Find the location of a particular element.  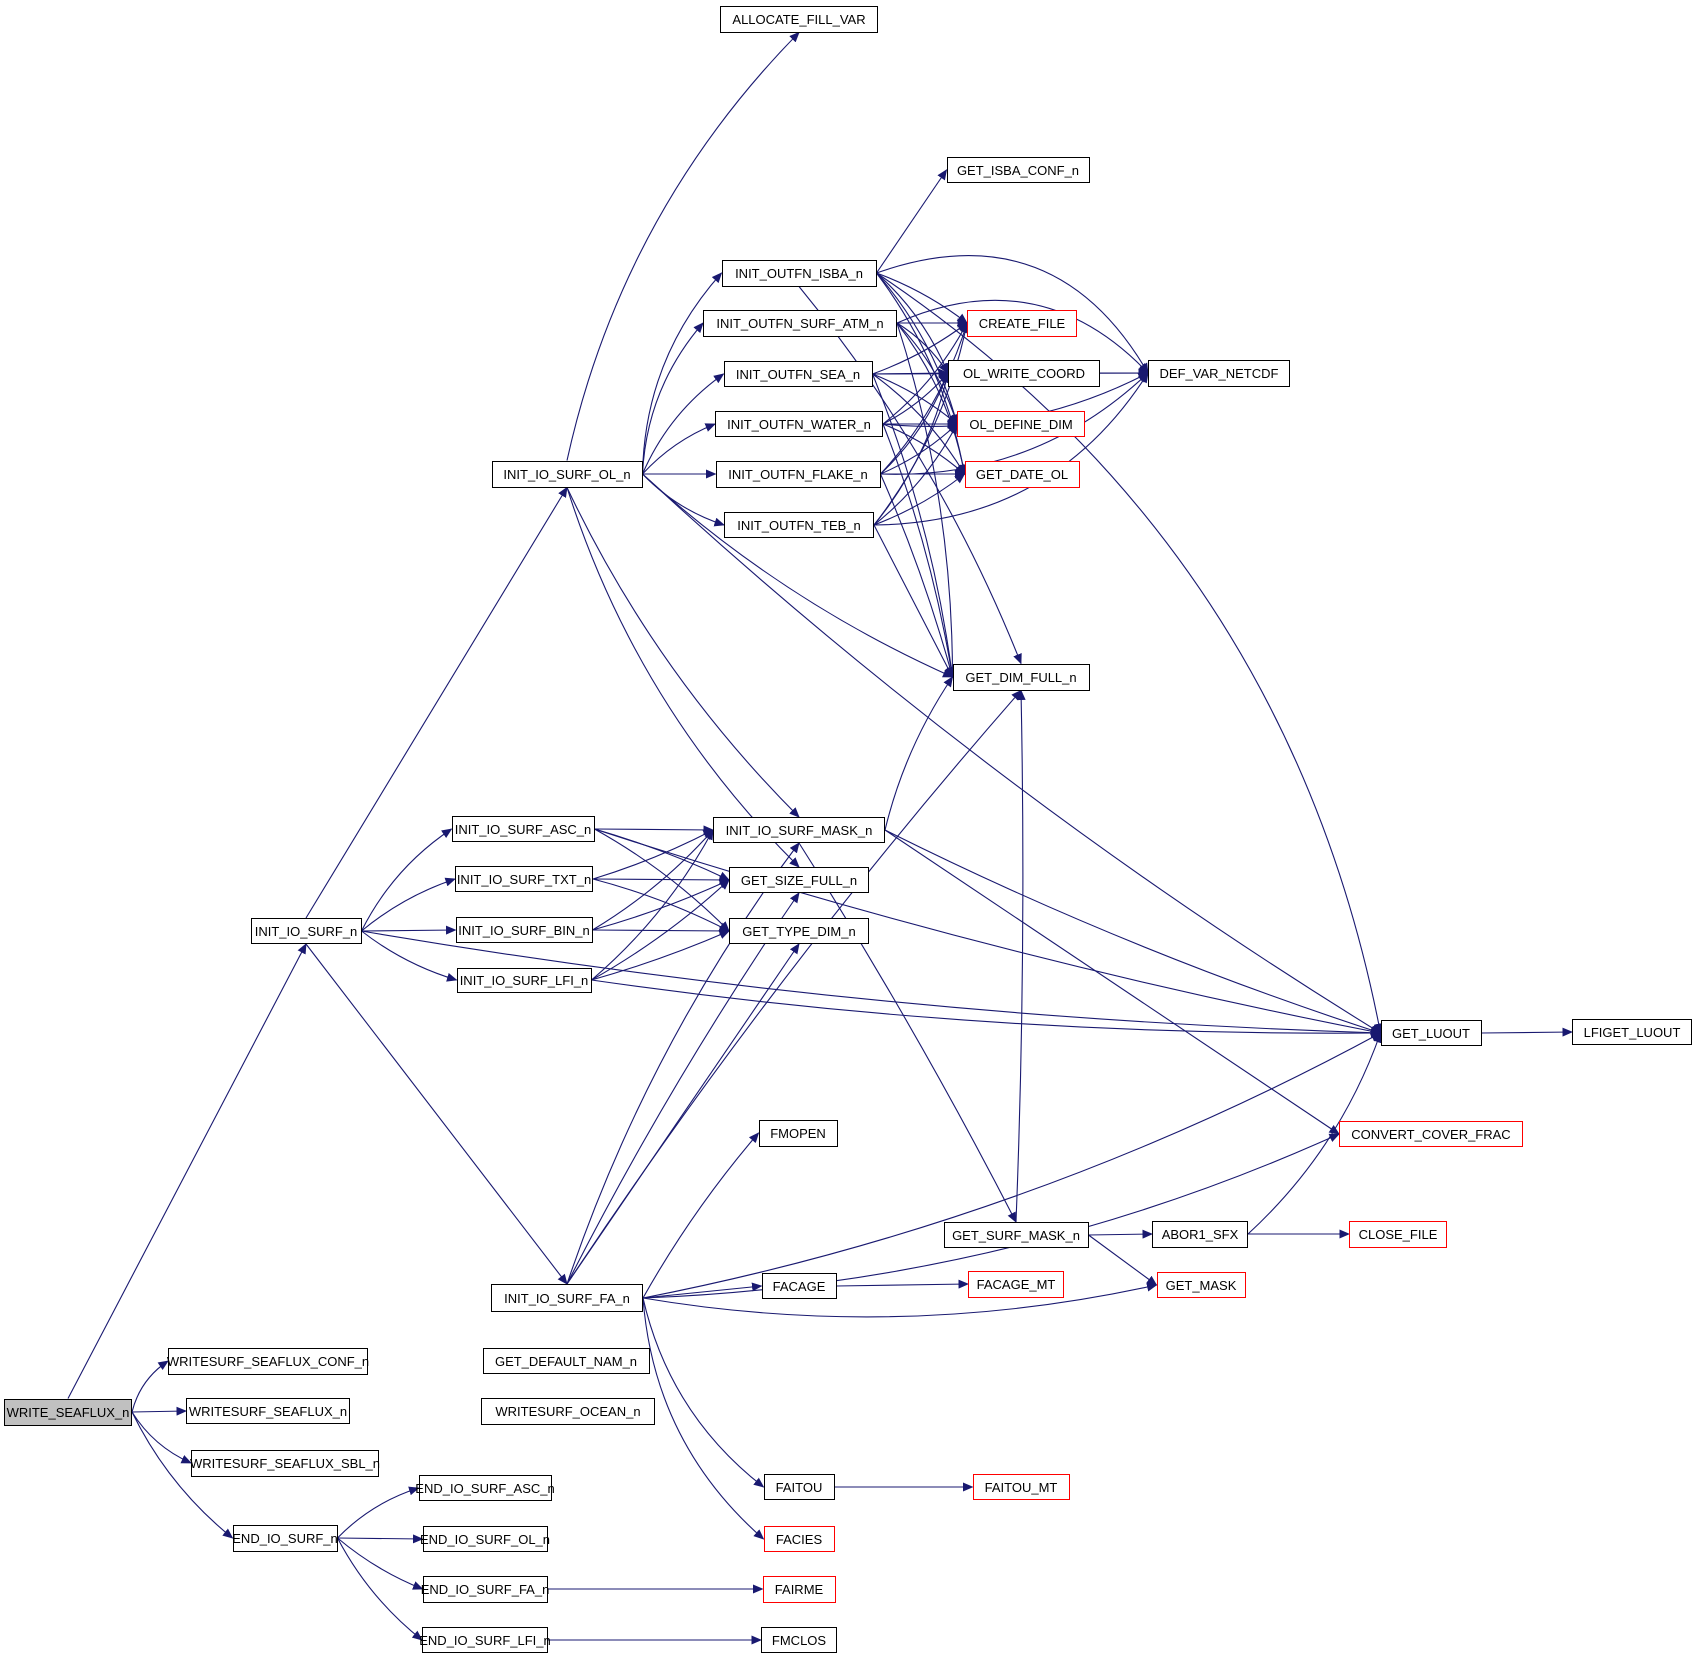

edge-io_surf_asc-to-get_luout is located at coordinates (988, 932).